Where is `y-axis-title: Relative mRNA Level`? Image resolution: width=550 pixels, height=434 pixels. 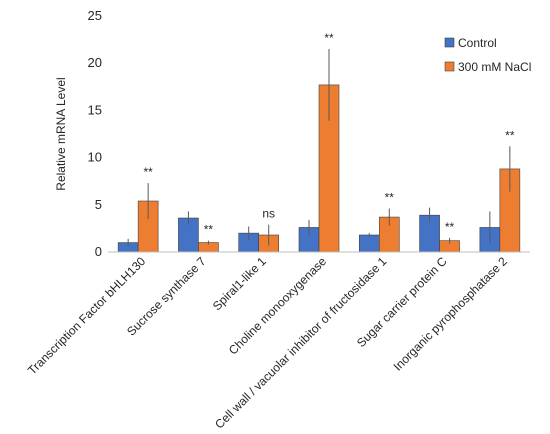 y-axis-title: Relative mRNA Level is located at coordinates (61, 133).